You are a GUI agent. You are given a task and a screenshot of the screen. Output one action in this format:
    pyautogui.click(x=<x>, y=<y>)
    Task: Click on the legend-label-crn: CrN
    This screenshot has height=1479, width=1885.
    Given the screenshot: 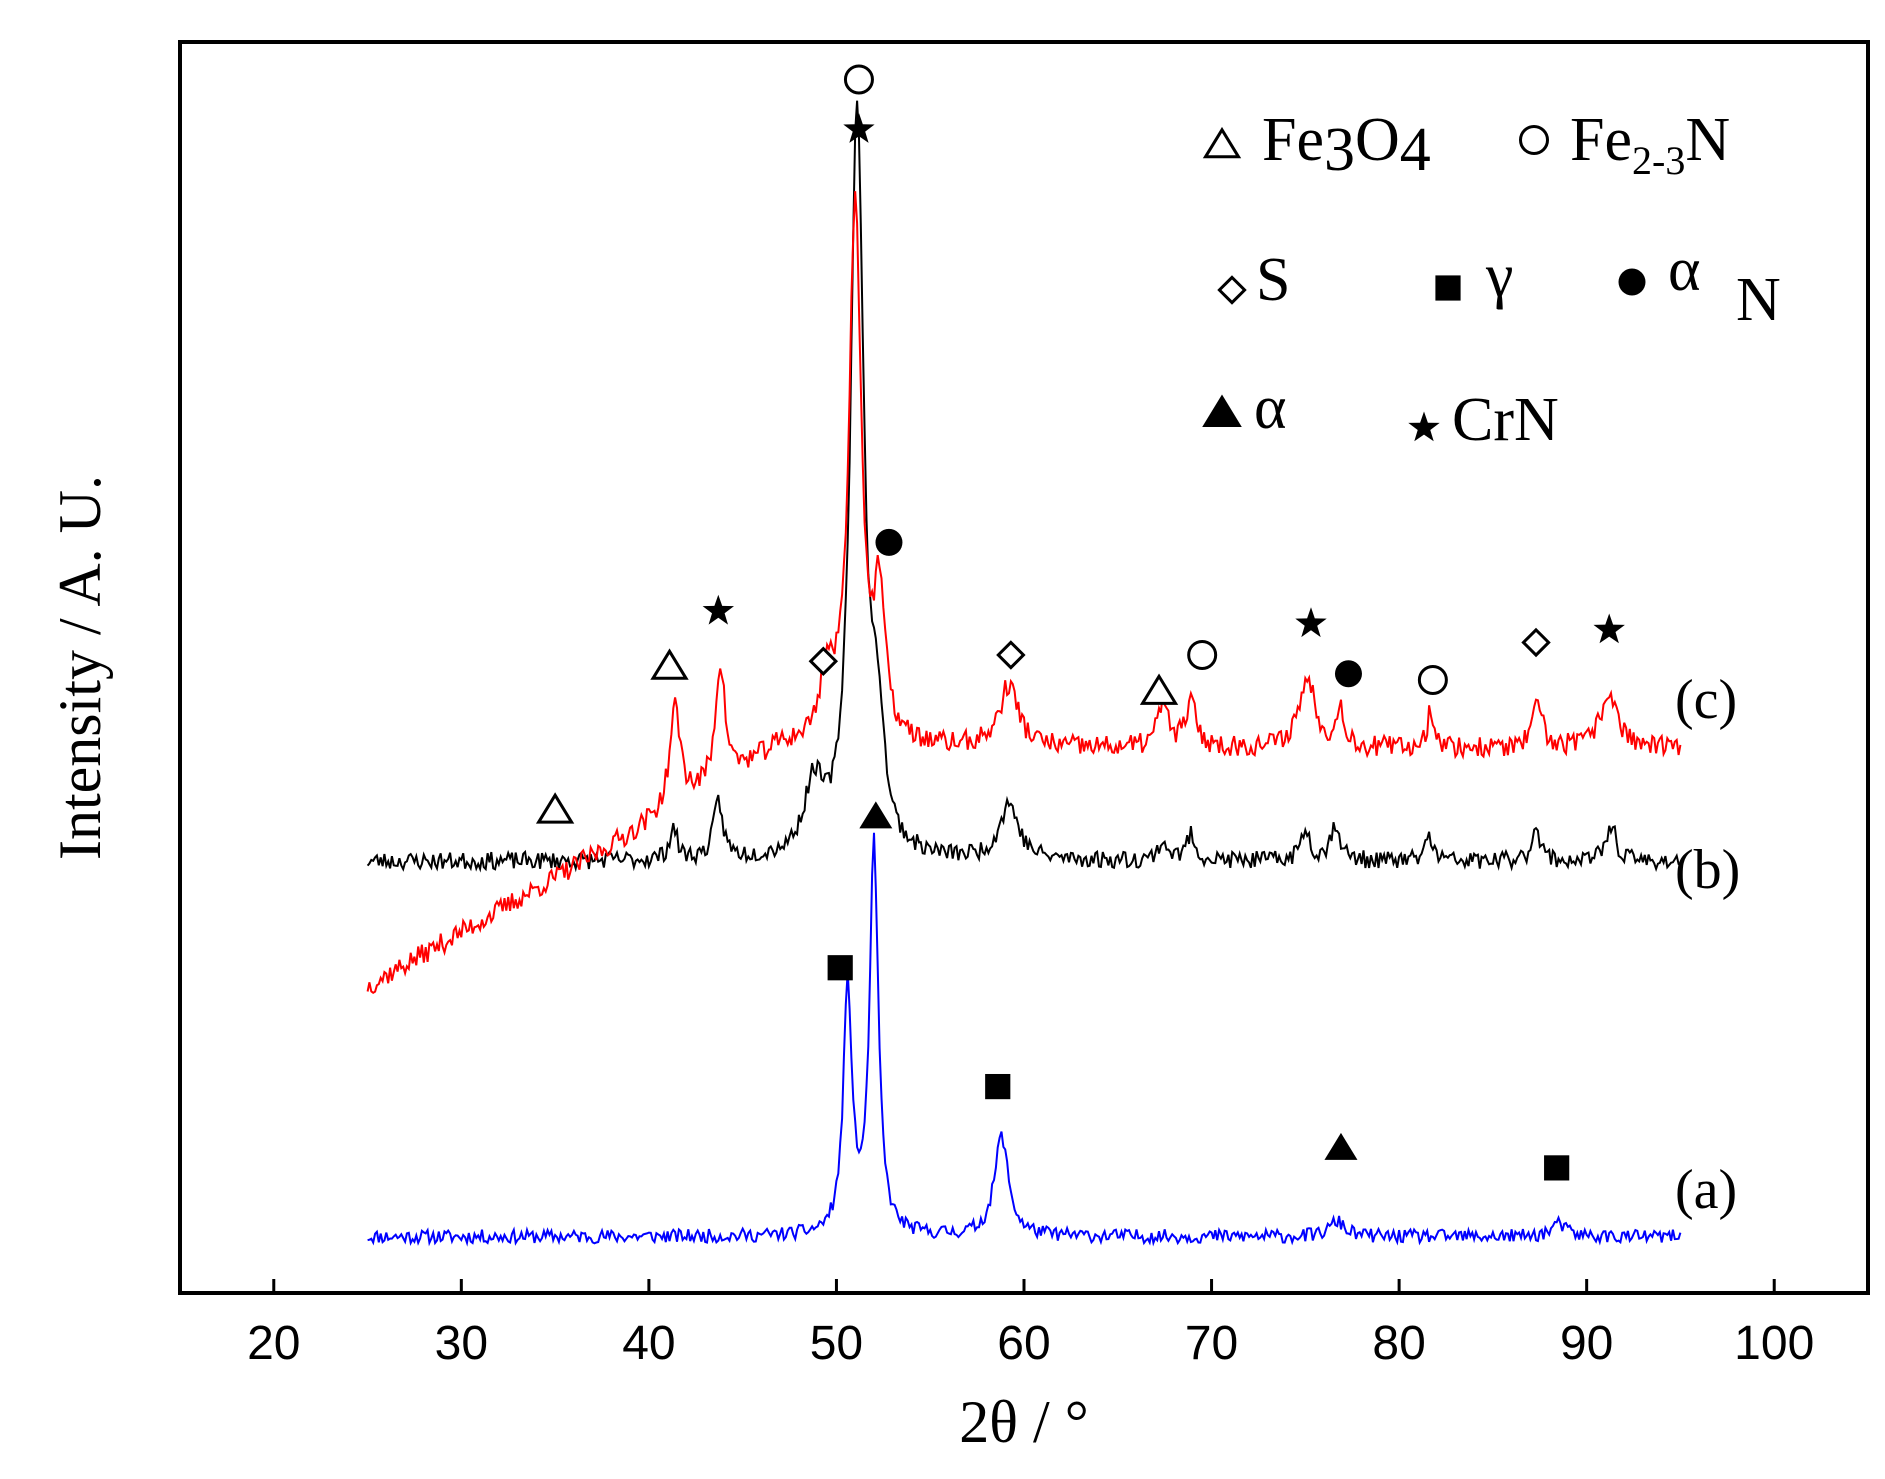 What is the action you would take?
    pyautogui.click(x=1505, y=420)
    